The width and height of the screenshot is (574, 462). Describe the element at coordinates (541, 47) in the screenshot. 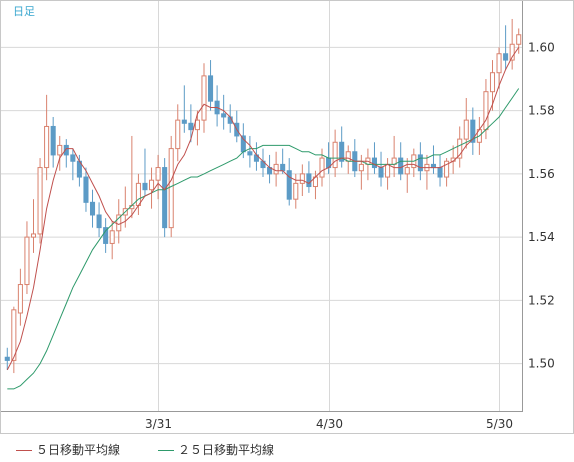

I see `y-tick-label: 1.60` at that location.